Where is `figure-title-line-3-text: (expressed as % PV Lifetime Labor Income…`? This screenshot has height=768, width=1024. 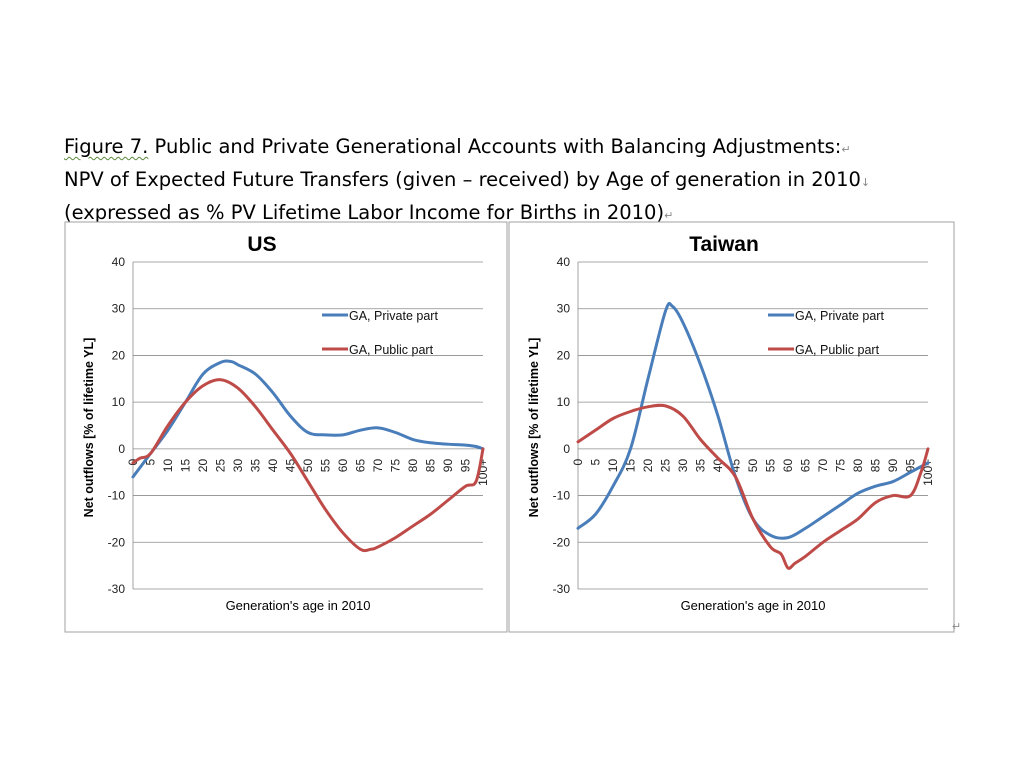 figure-title-line-3-text: (expressed as % PV Lifetime Labor Income… is located at coordinates (364, 212).